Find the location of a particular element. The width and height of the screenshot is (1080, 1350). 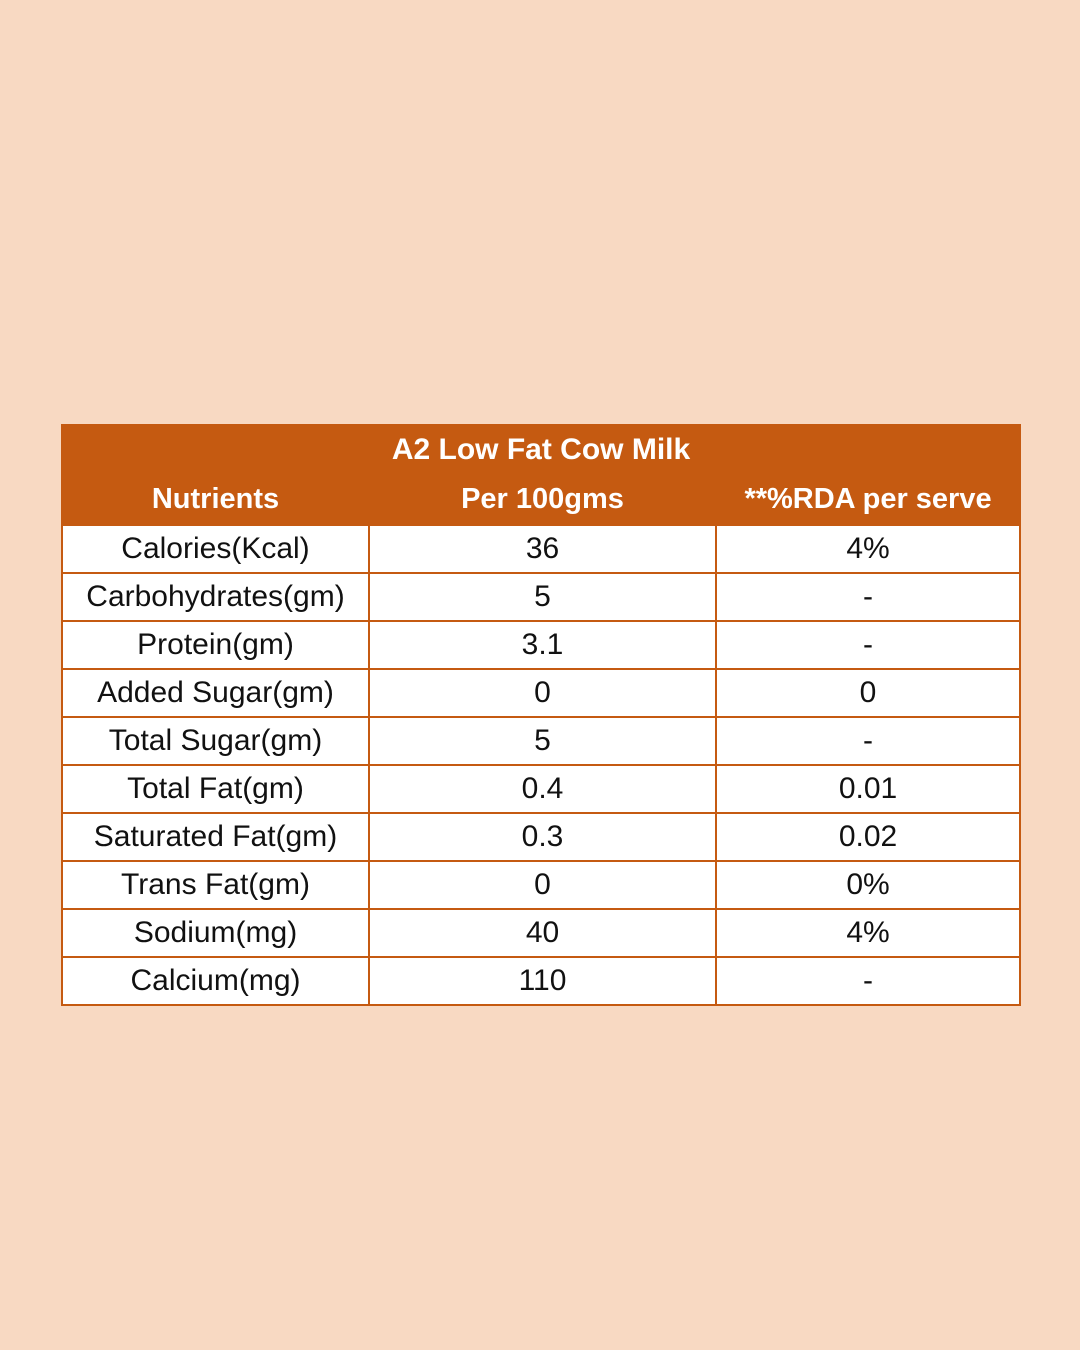

table-row: Calcium(mg) 110 - is located at coordinates (541, 981).